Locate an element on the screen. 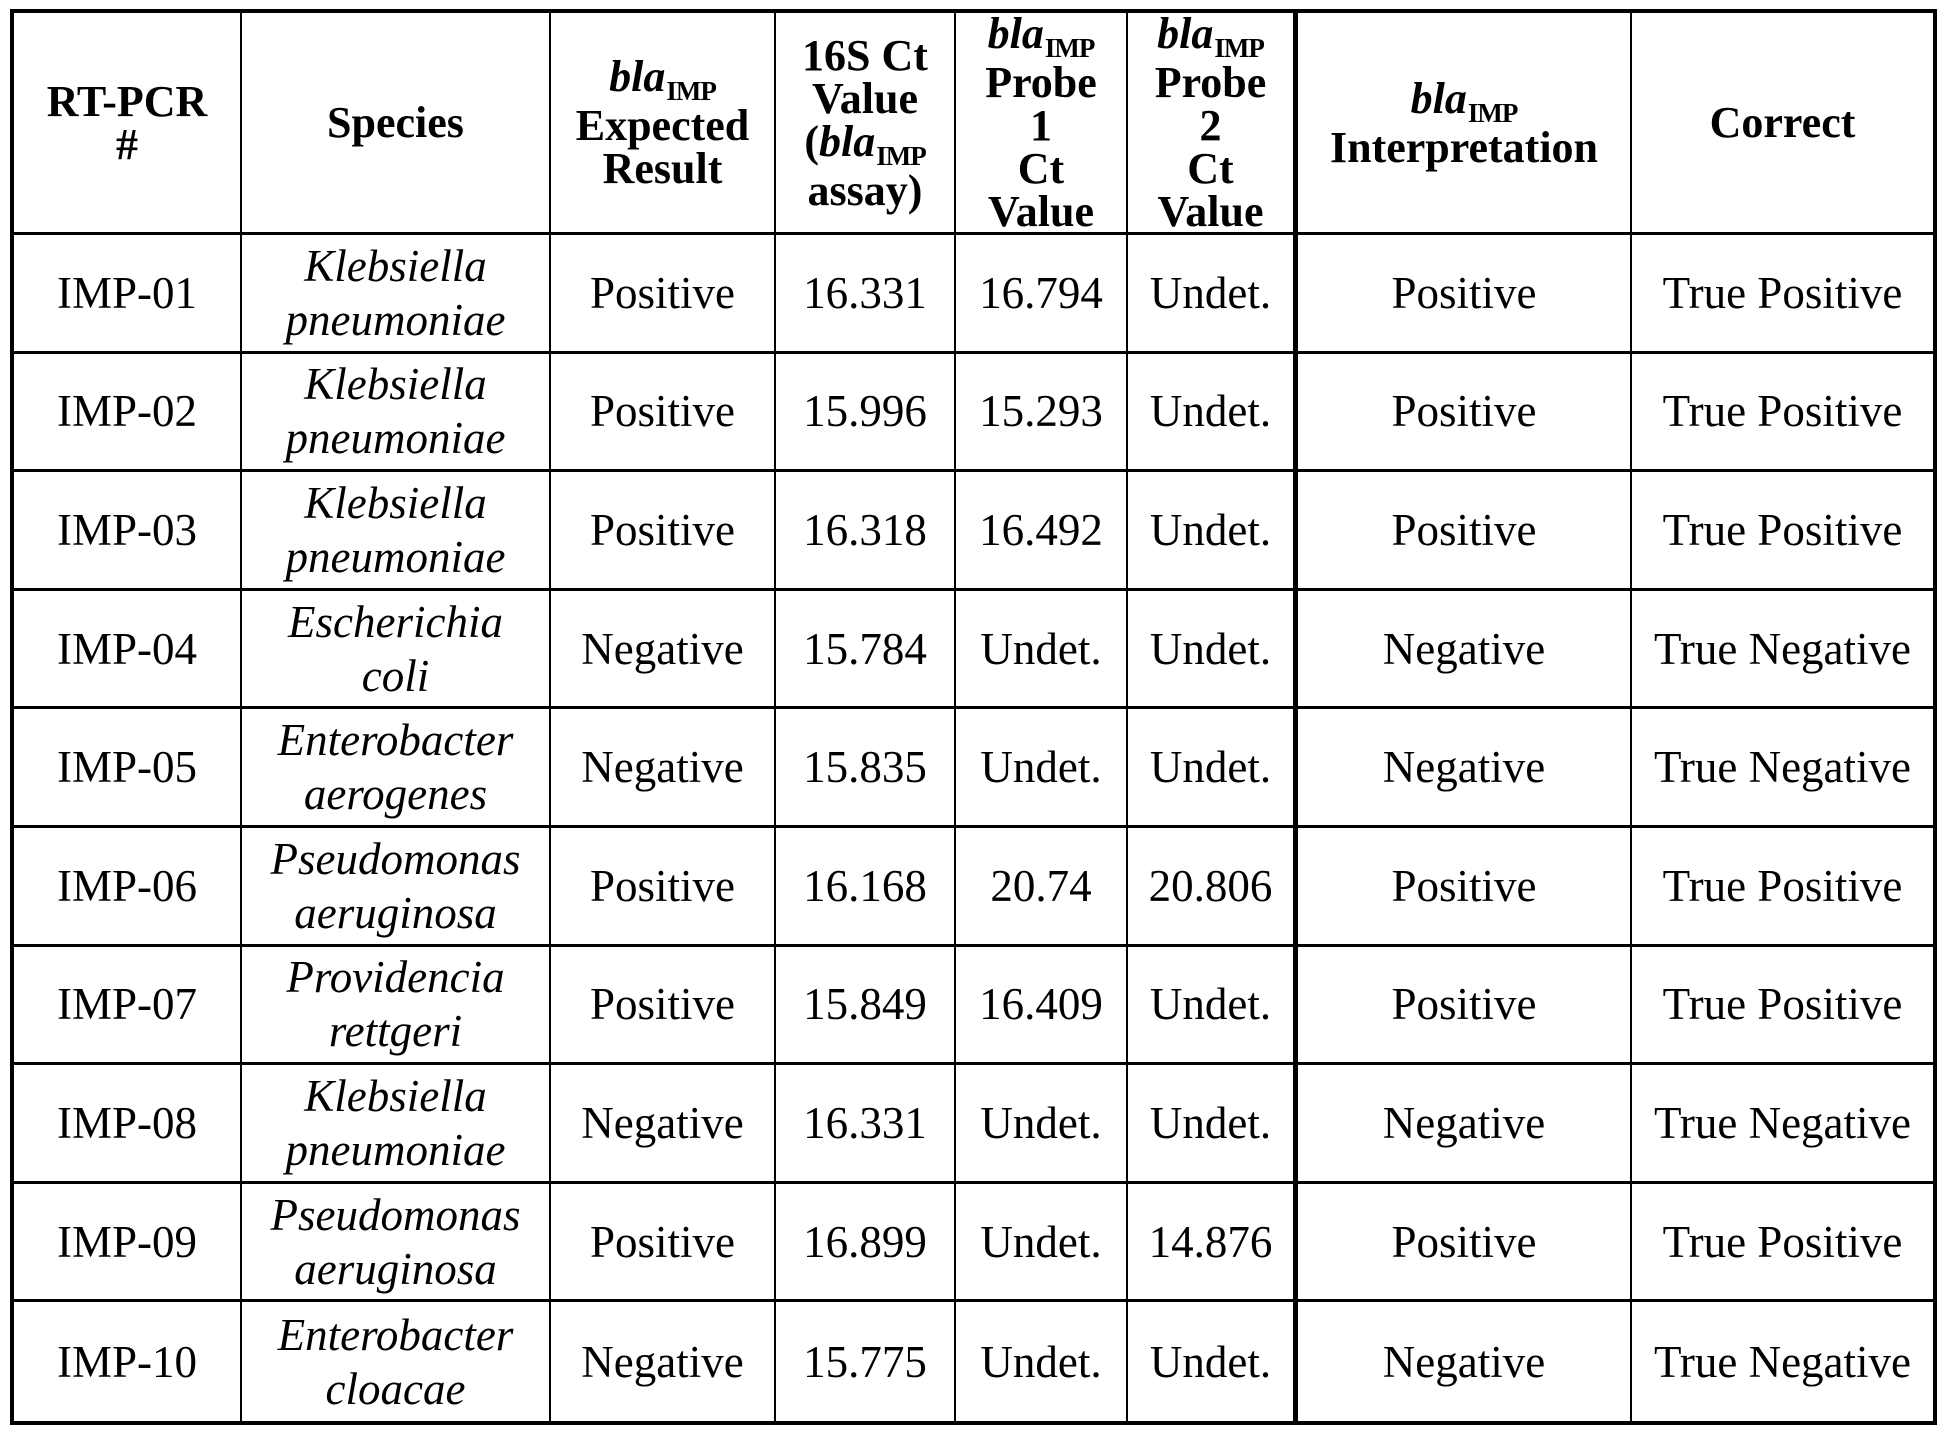 The height and width of the screenshot is (1433, 1950). cell-imp-07-ct-16s: 15.849 is located at coordinates (866, 1006).